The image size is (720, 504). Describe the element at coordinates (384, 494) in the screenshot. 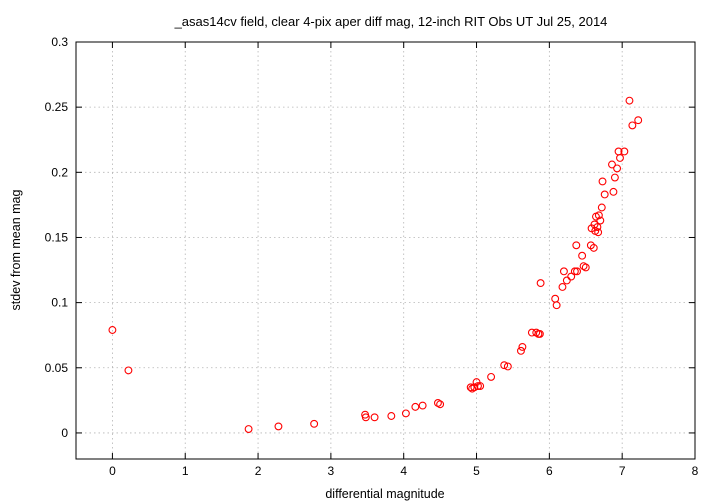

I see `x-axis-label: differential magnitude` at that location.